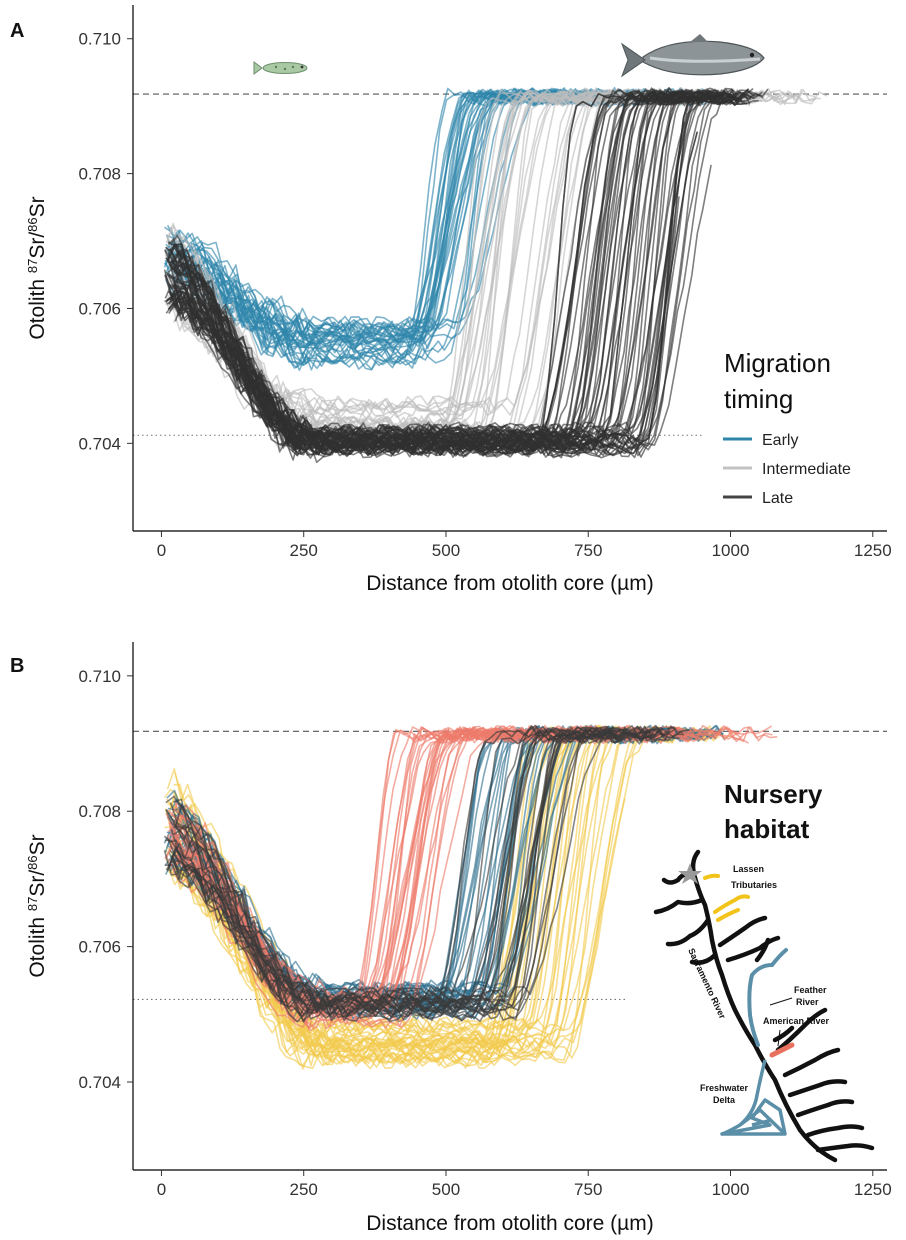  I want to click on ylabel-b-part3: Sr/, so click(37, 883).